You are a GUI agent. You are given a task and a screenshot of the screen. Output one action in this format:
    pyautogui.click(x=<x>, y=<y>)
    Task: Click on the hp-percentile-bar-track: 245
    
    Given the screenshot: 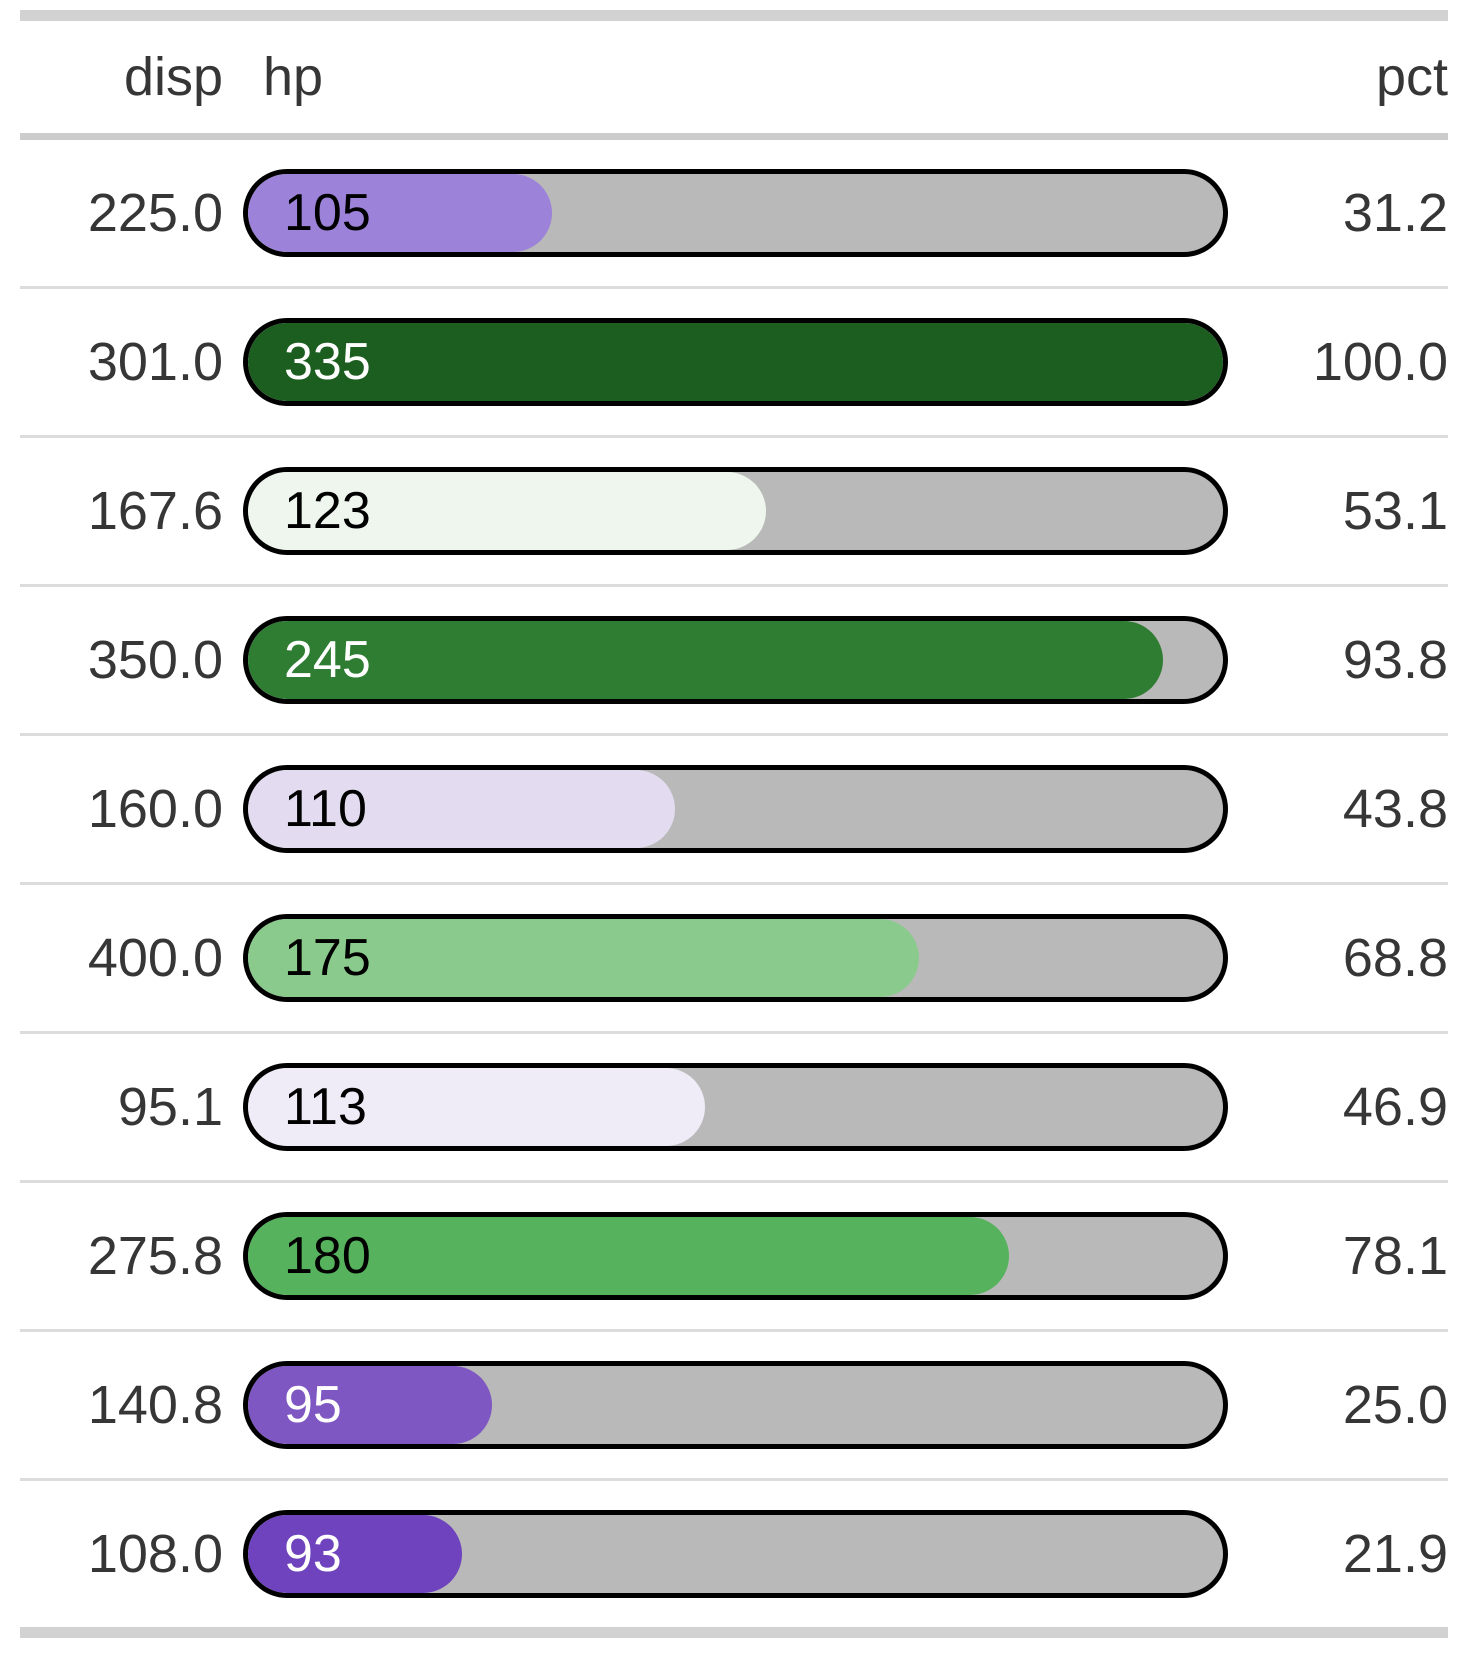 What is the action you would take?
    pyautogui.click(x=735, y=660)
    